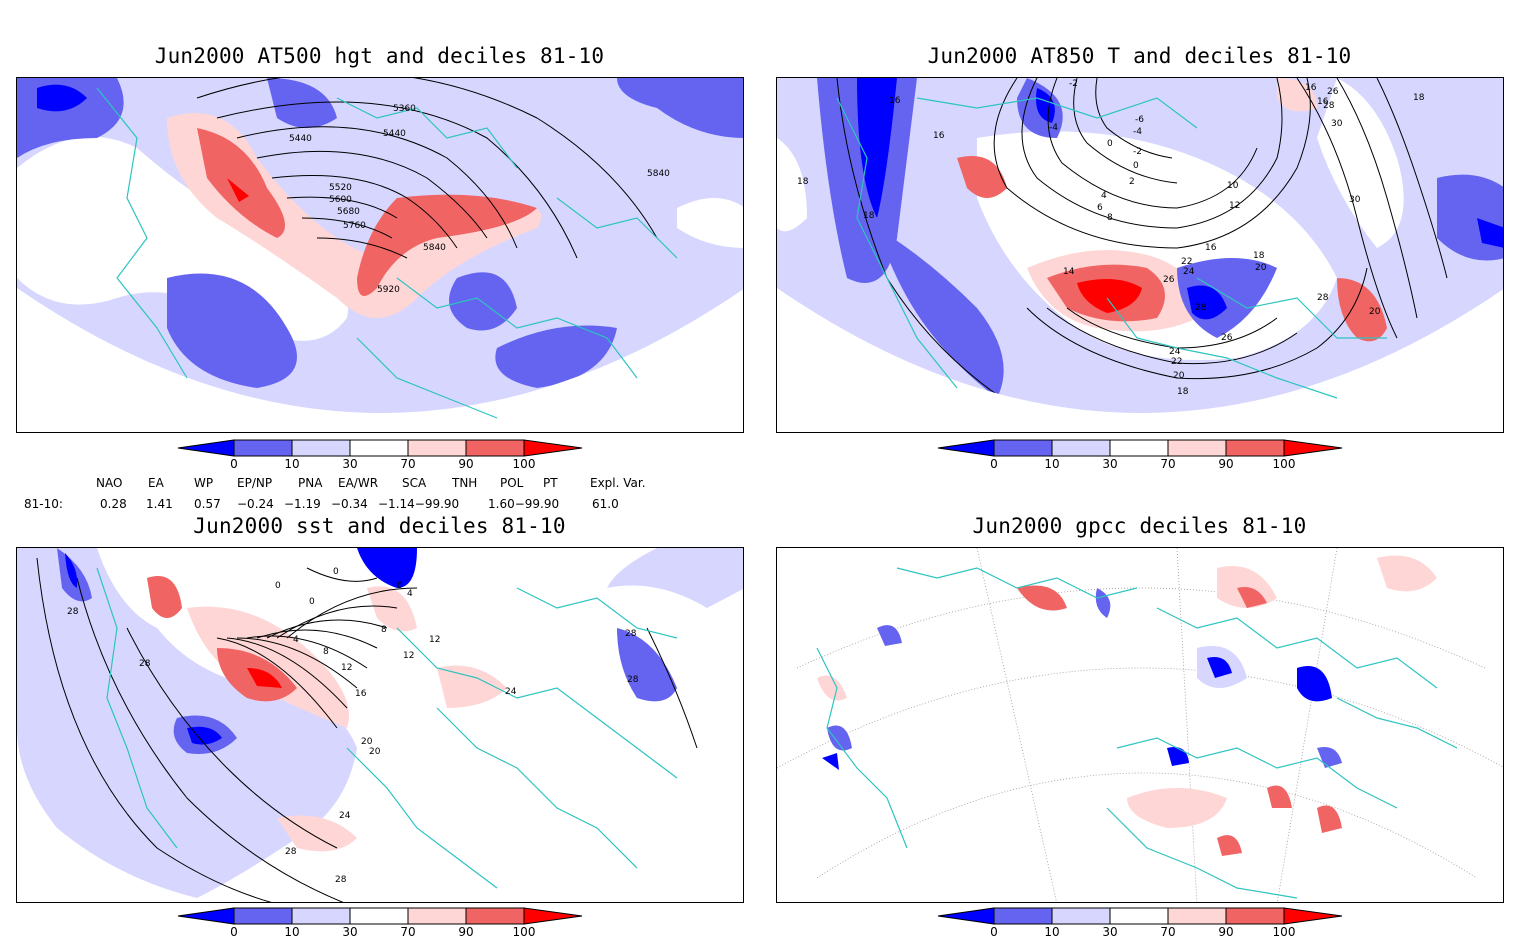 The width and height of the screenshot is (1520, 940). I want to click on svg-text: 5520, so click(340, 188).